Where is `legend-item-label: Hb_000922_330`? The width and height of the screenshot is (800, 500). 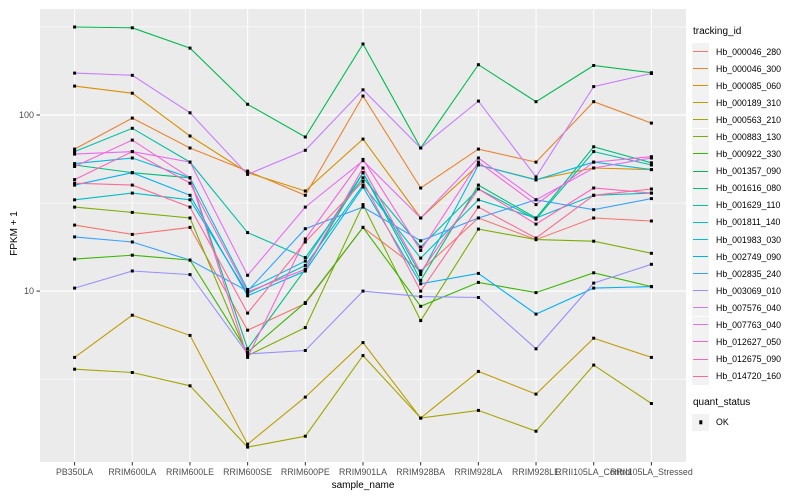
legend-item-label: Hb_000922_330 is located at coordinates (749, 154).